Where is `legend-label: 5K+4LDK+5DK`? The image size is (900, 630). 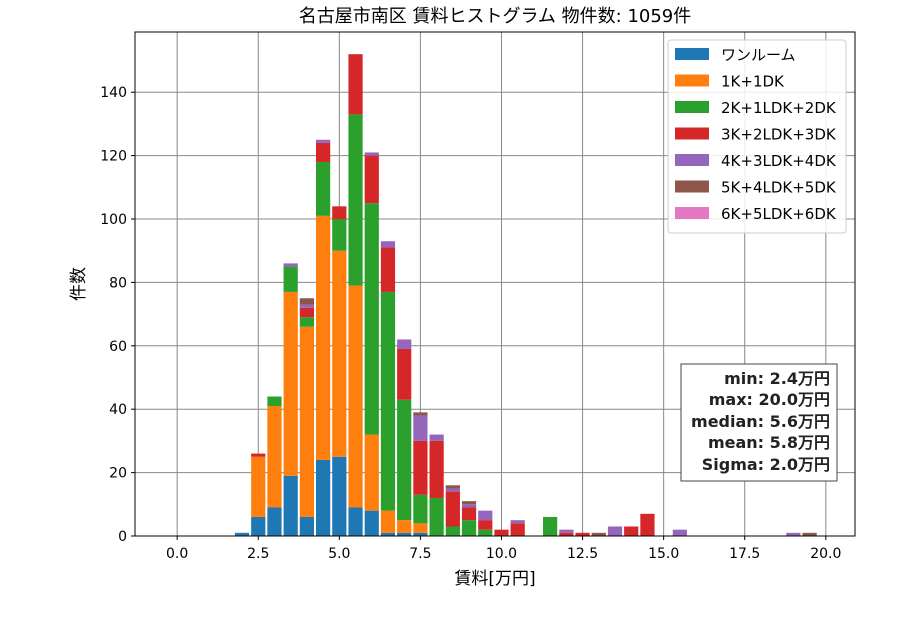 legend-label: 5K+4LDK+5DK is located at coordinates (779, 188).